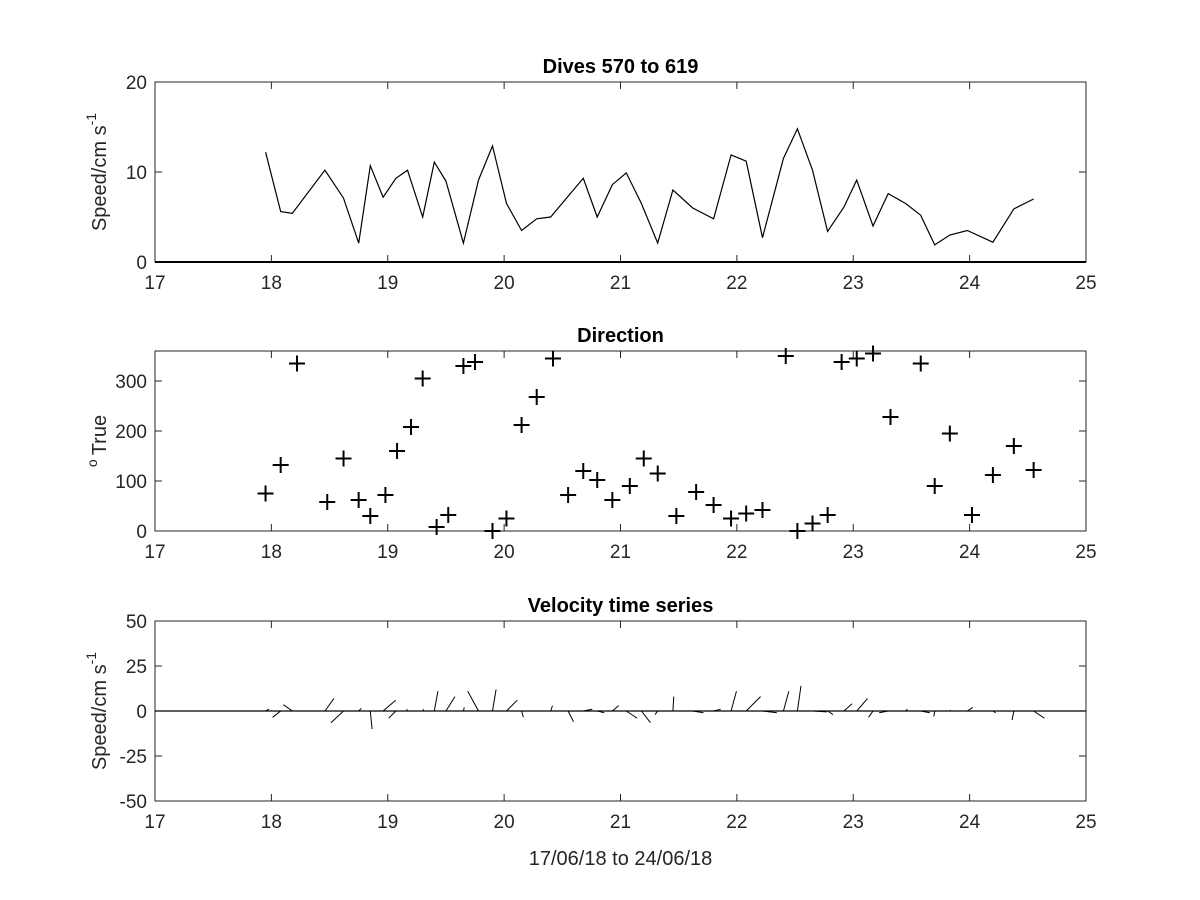  What do you see at coordinates (387, 283) in the screenshot?
I see `speed-x-tick-label: 19` at bounding box center [387, 283].